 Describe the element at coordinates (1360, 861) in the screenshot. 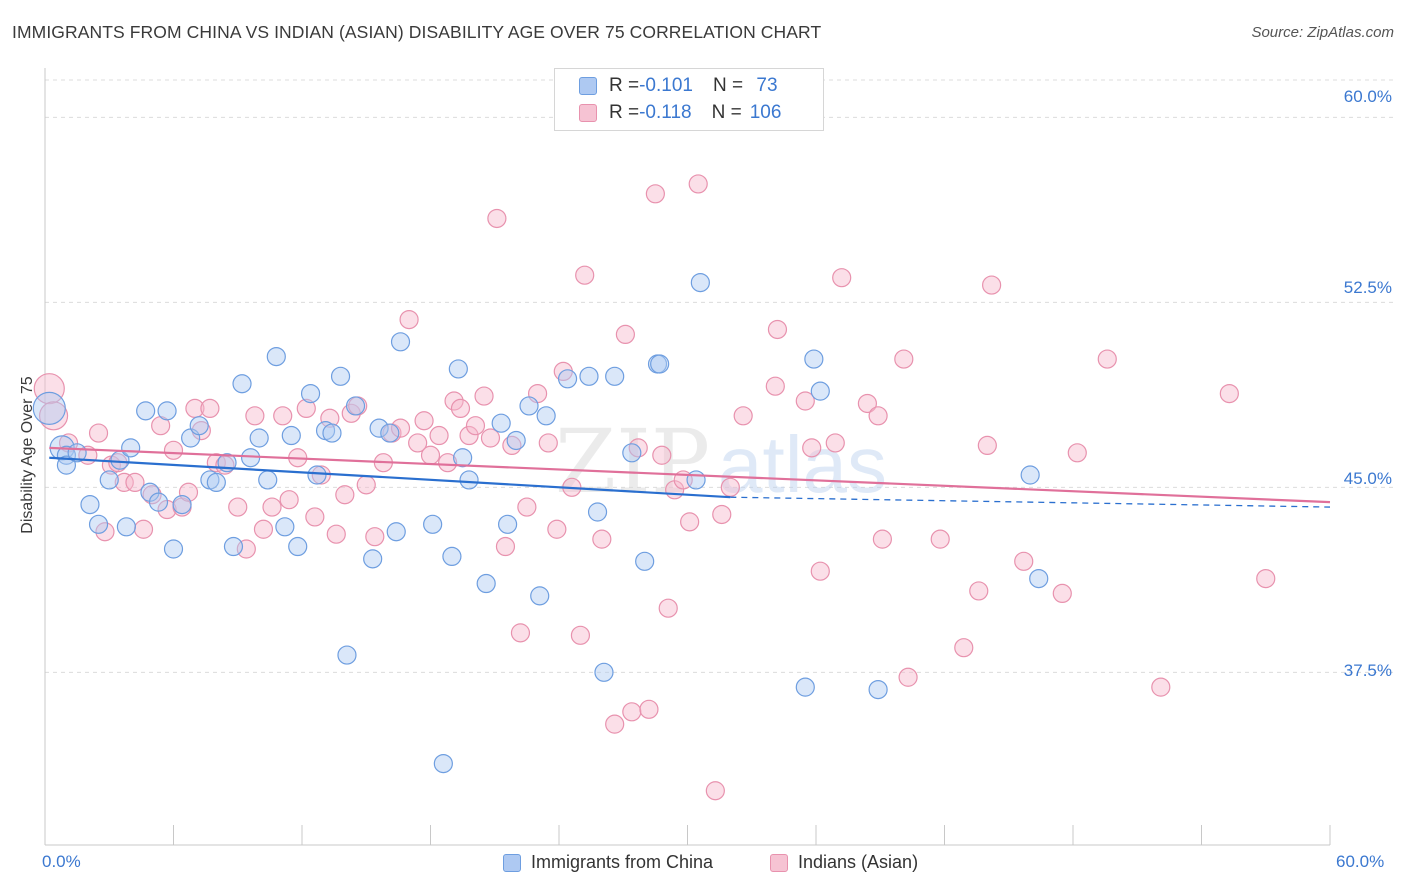

I see `x-tick-label-max: 60.0%` at that location.